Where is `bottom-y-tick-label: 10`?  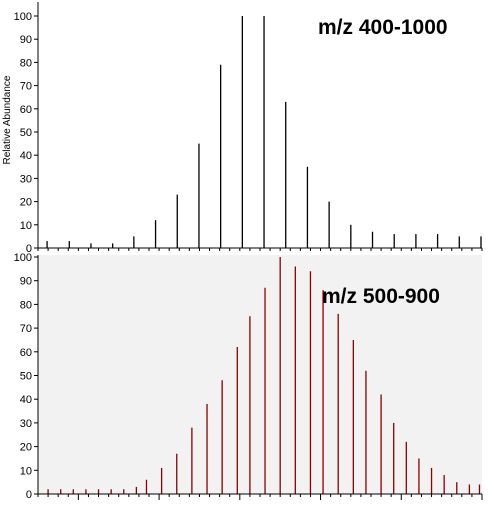
bottom-y-tick-label: 10 is located at coordinates (26, 471).